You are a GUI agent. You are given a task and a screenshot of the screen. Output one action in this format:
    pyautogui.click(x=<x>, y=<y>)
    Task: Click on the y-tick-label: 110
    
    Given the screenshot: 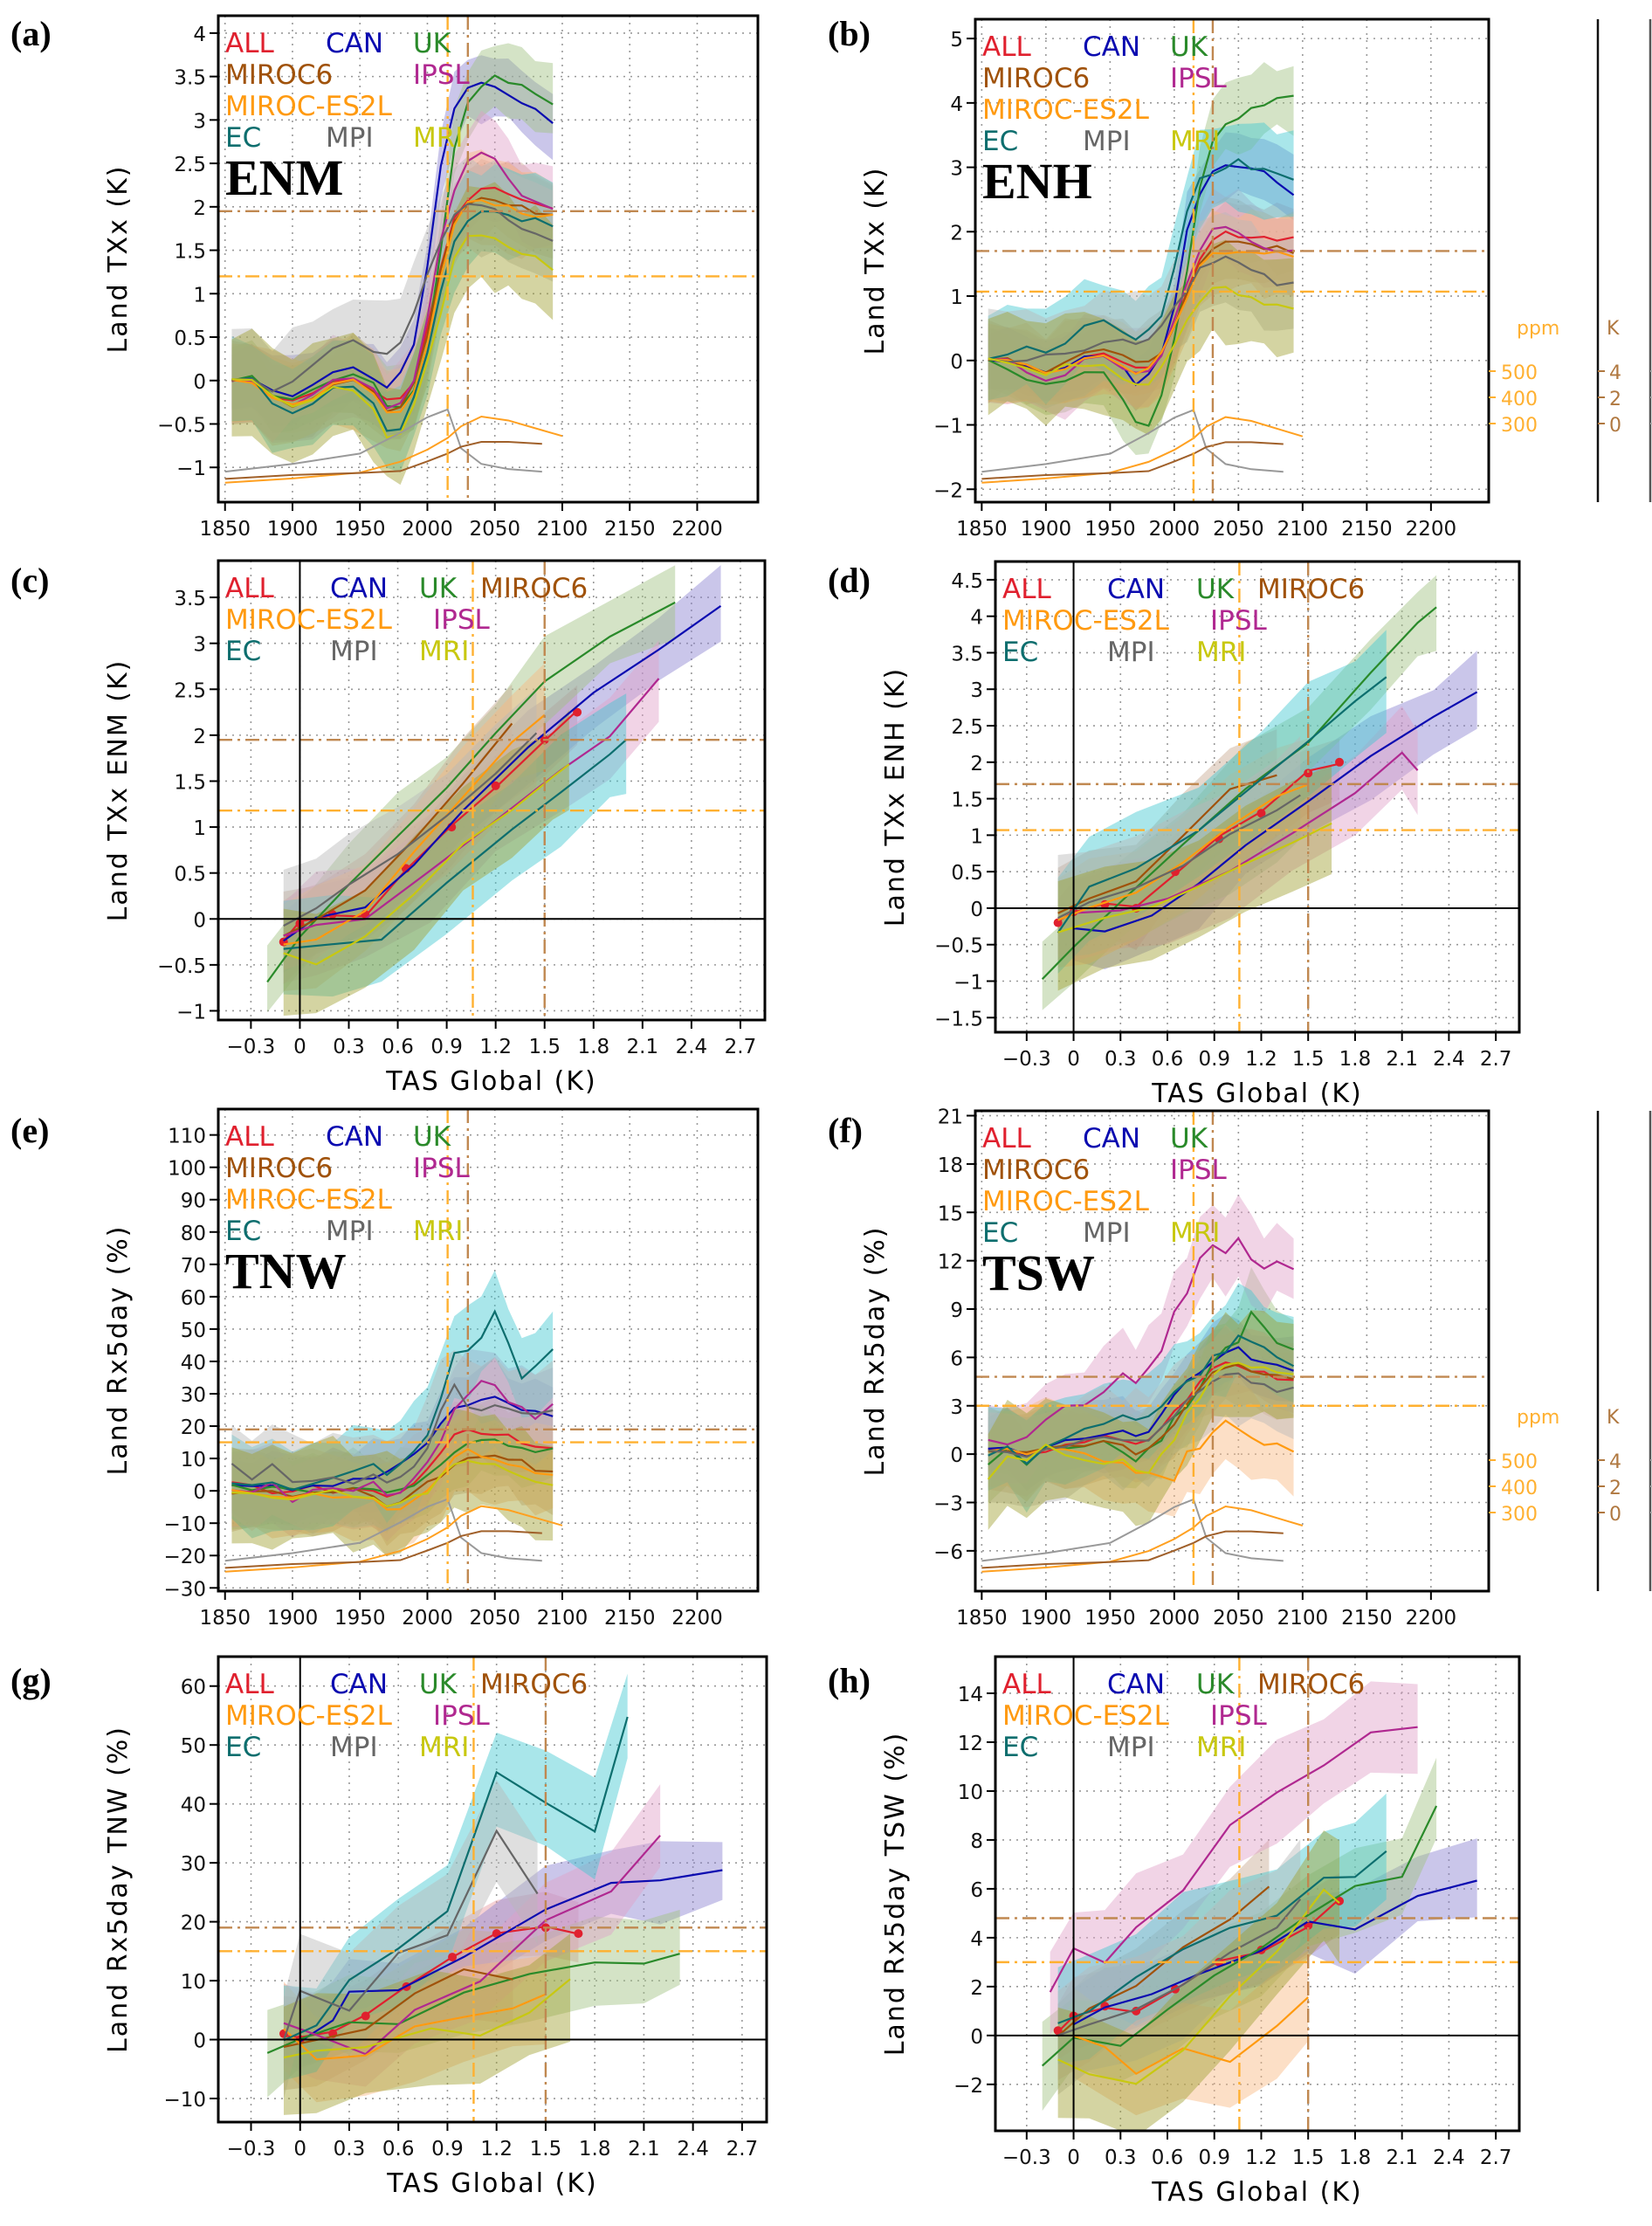 What is the action you would take?
    pyautogui.click(x=187, y=1137)
    